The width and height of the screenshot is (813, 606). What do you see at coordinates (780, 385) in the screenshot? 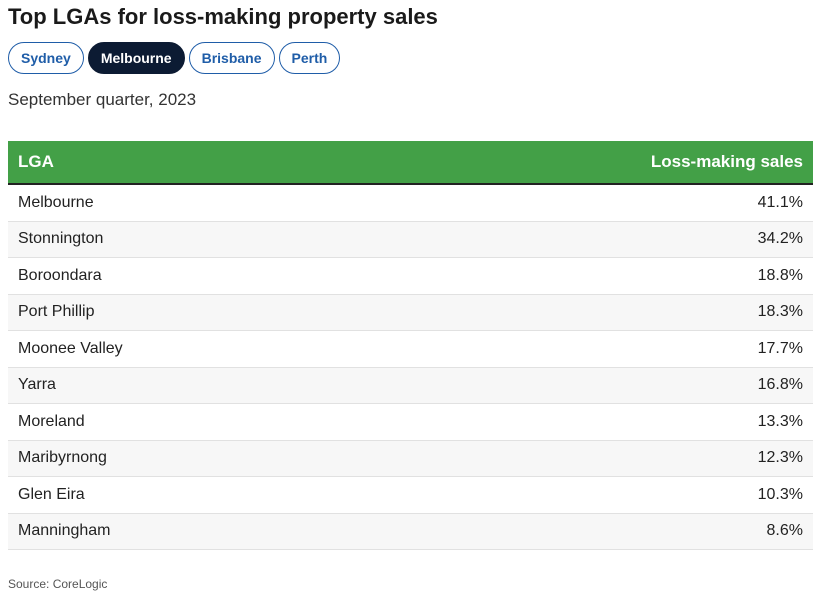
I see `cell-loss-making-sales: 16.8%` at bounding box center [780, 385].